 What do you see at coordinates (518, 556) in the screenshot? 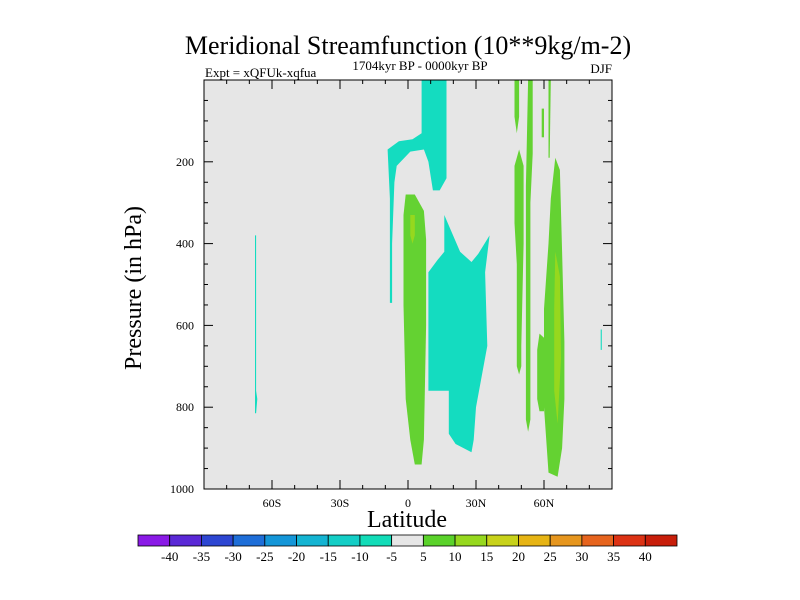
I see `colorbar-label: 20` at bounding box center [518, 556].